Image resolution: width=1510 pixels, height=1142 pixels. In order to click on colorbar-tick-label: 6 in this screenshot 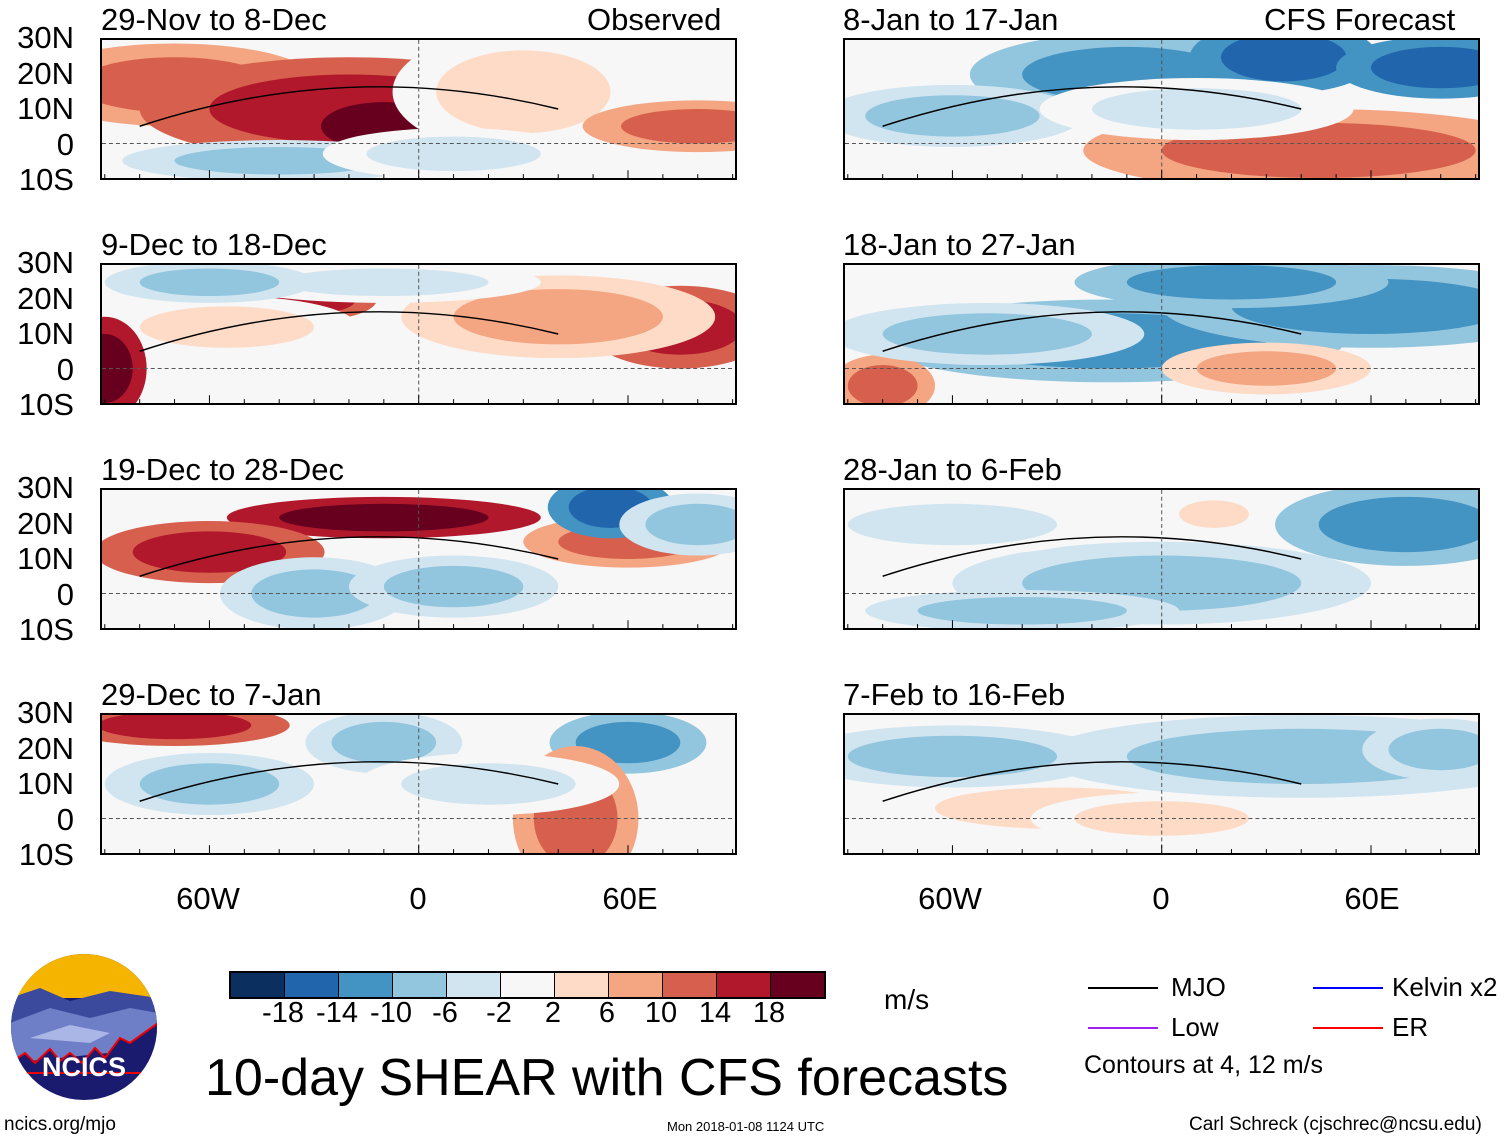, I will do `click(607, 1013)`.